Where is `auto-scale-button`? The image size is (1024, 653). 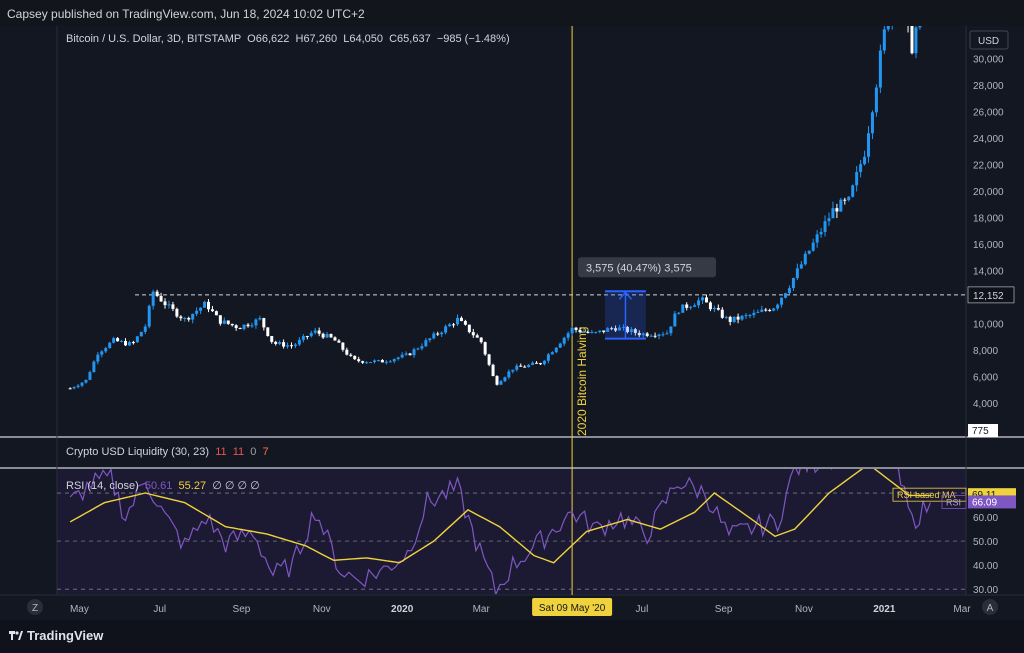
auto-scale-button is located at coordinates (990, 607).